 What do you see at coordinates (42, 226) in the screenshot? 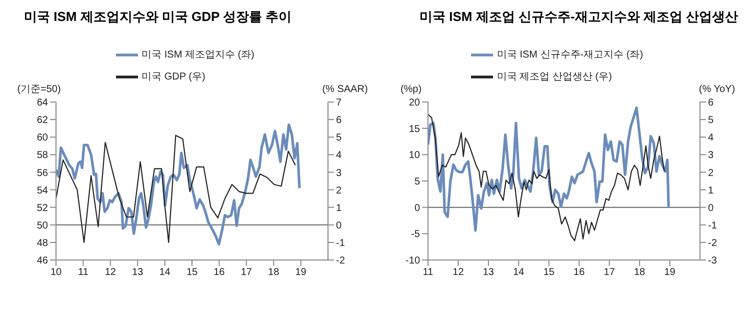
I see `y-tick-label: 50` at bounding box center [42, 226].